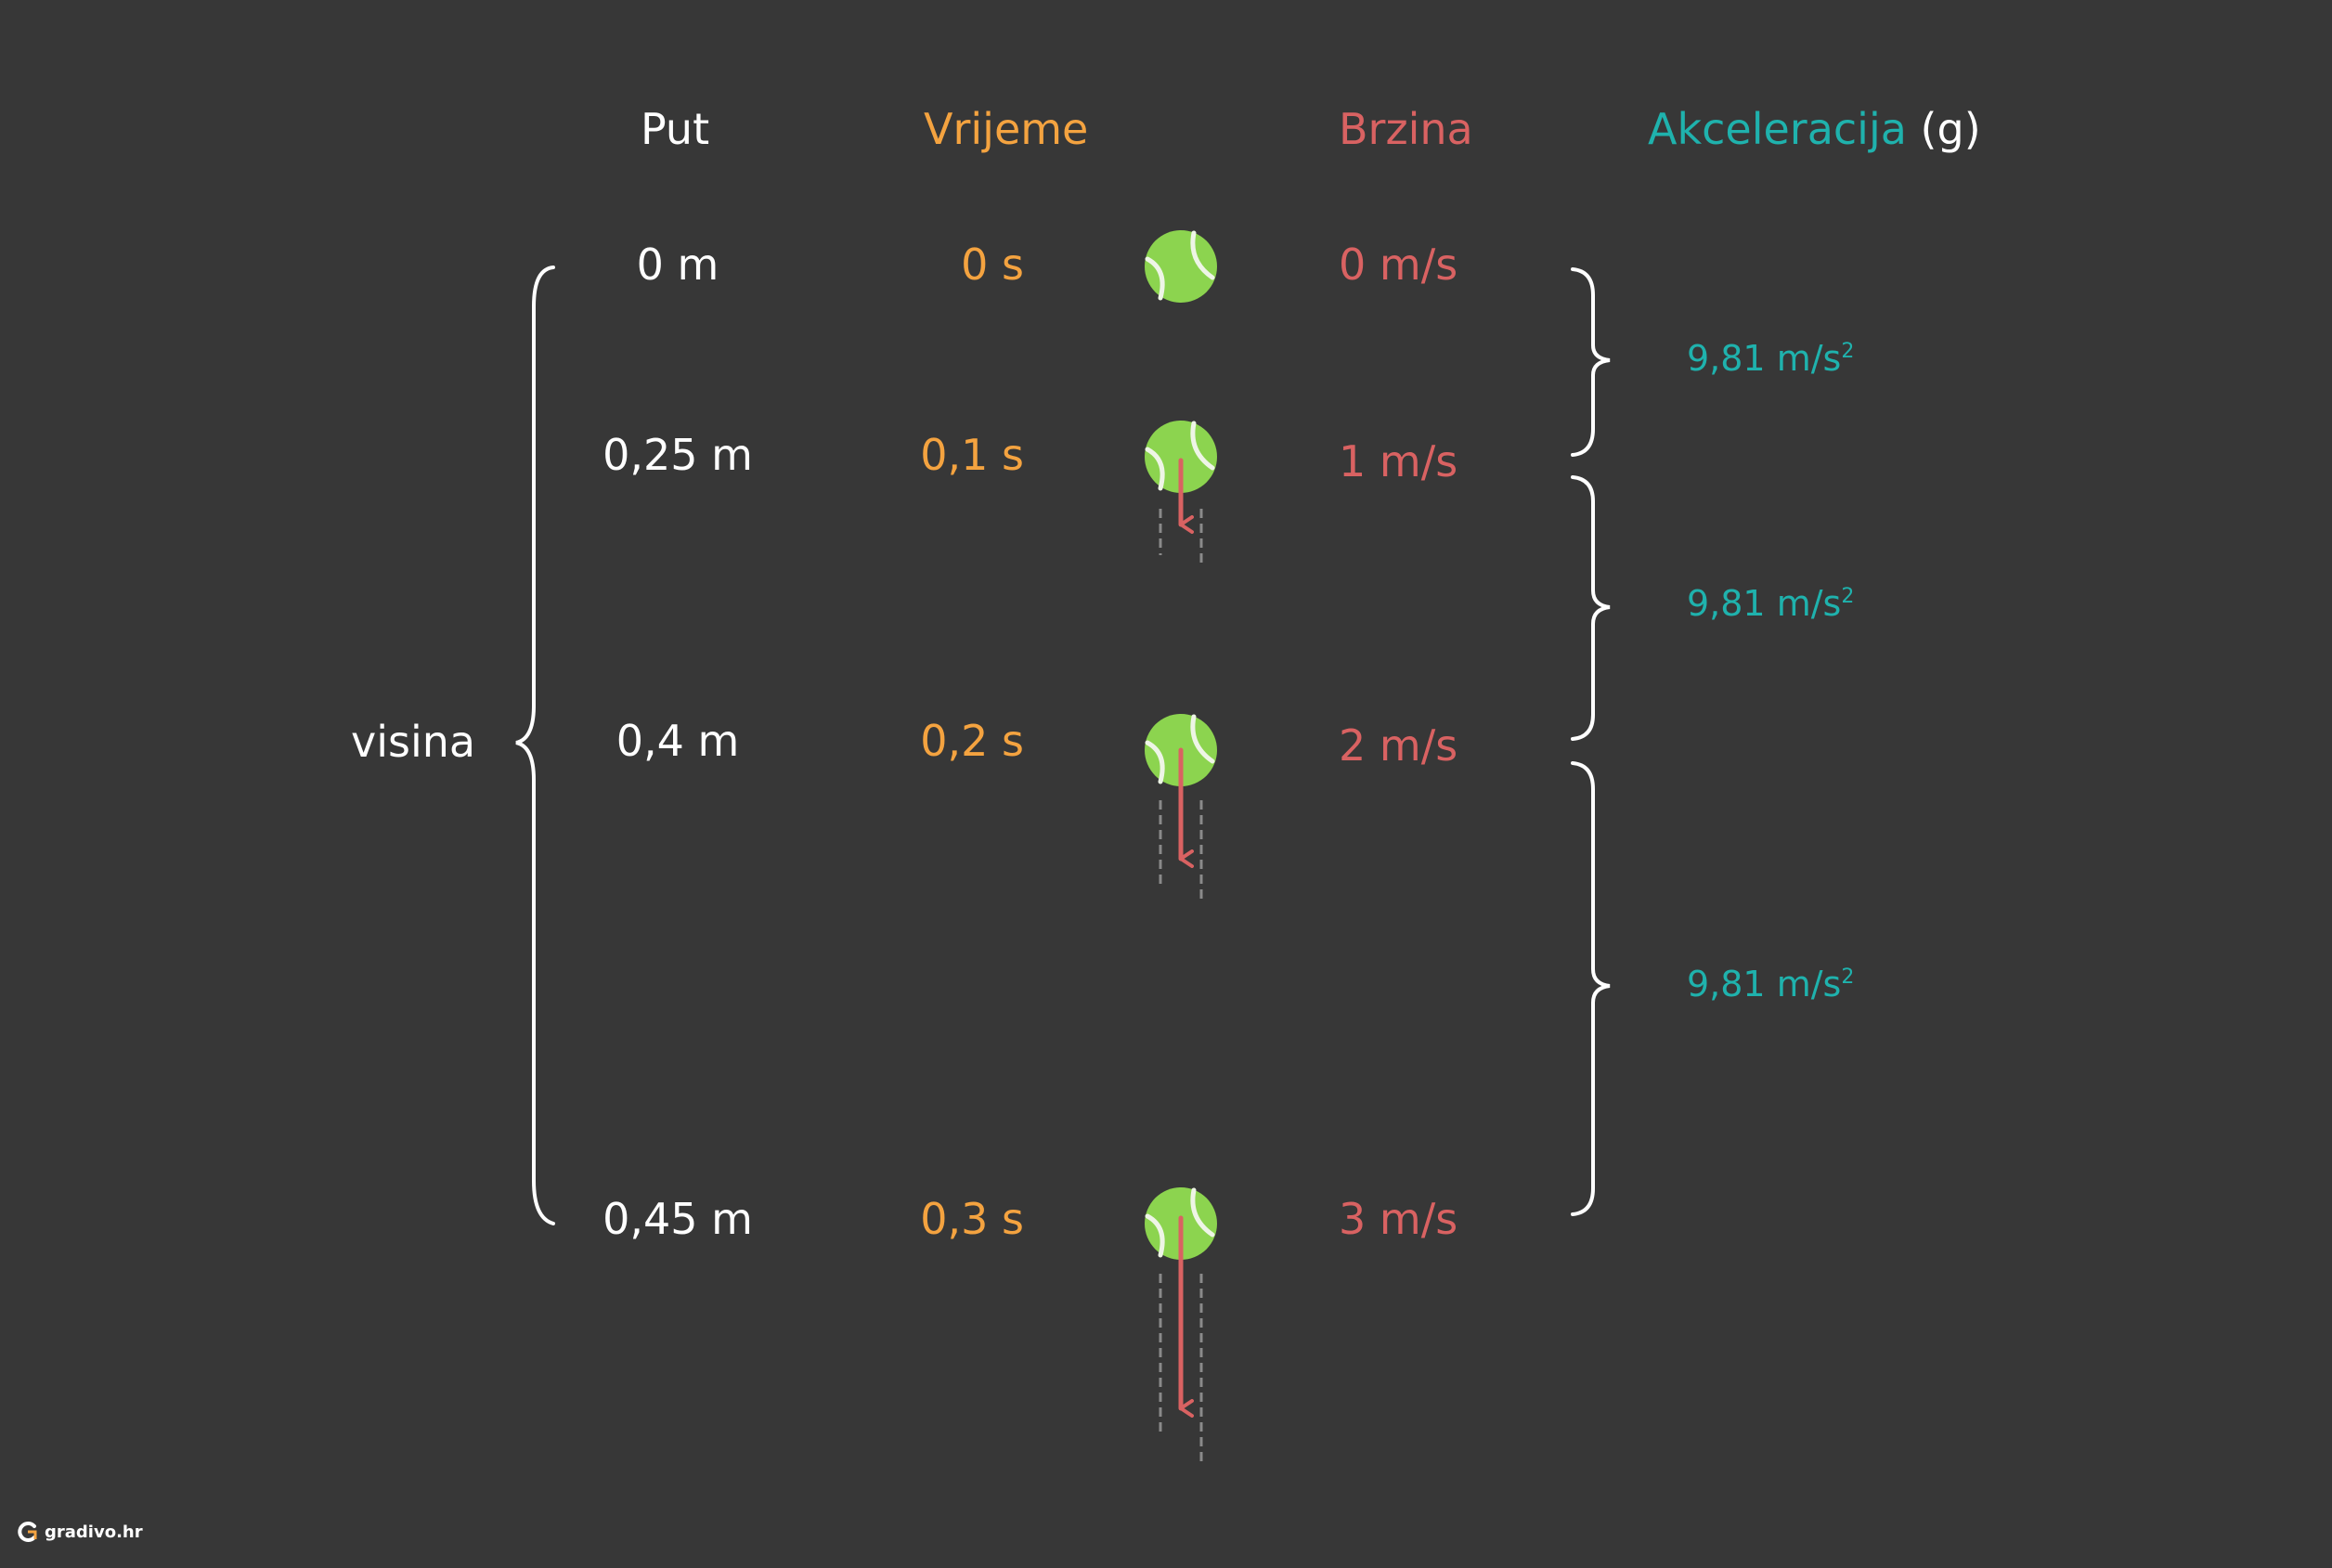 The height and width of the screenshot is (1568, 2332). Describe the element at coordinates (1398, 1219) in the screenshot. I see `speed-value: 3 m/s` at that location.